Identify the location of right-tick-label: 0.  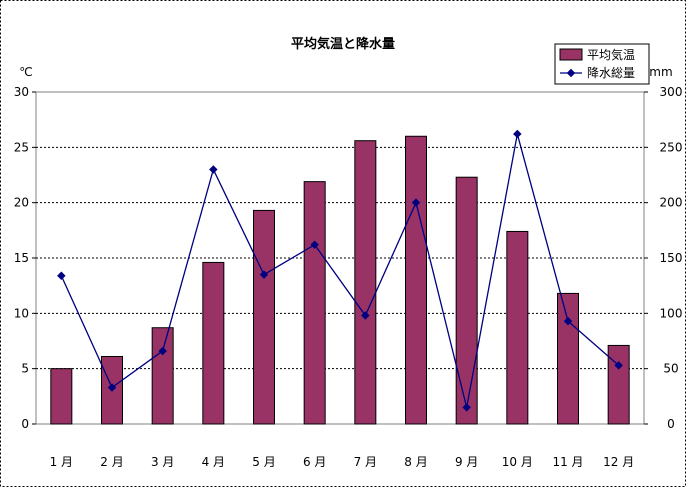
(671, 424).